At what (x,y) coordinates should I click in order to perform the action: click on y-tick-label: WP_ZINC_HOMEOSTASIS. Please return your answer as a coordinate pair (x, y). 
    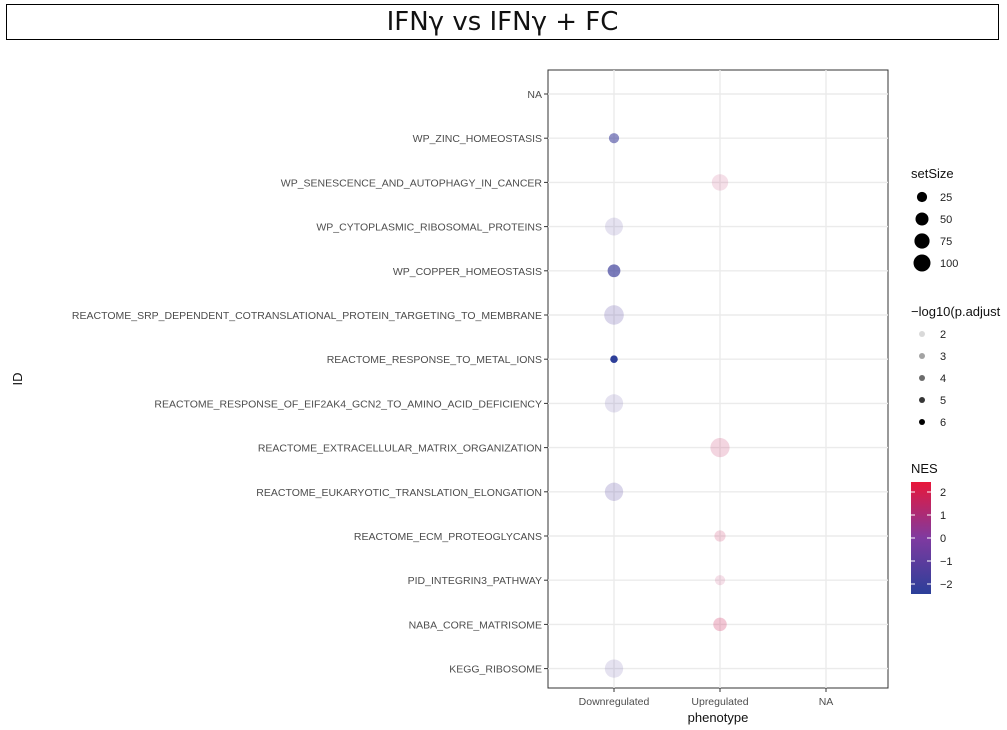
    Looking at the image, I should click on (477, 139).